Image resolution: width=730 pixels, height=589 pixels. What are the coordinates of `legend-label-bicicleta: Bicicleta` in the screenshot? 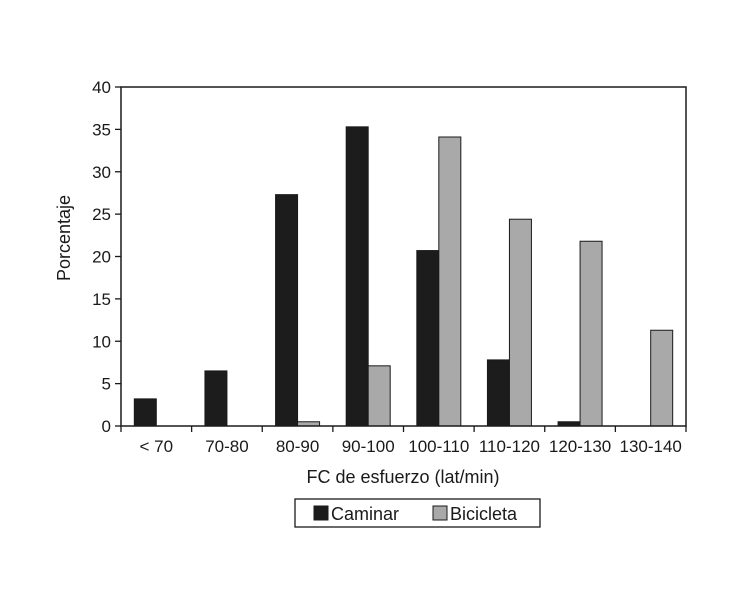 It's located at (484, 514).